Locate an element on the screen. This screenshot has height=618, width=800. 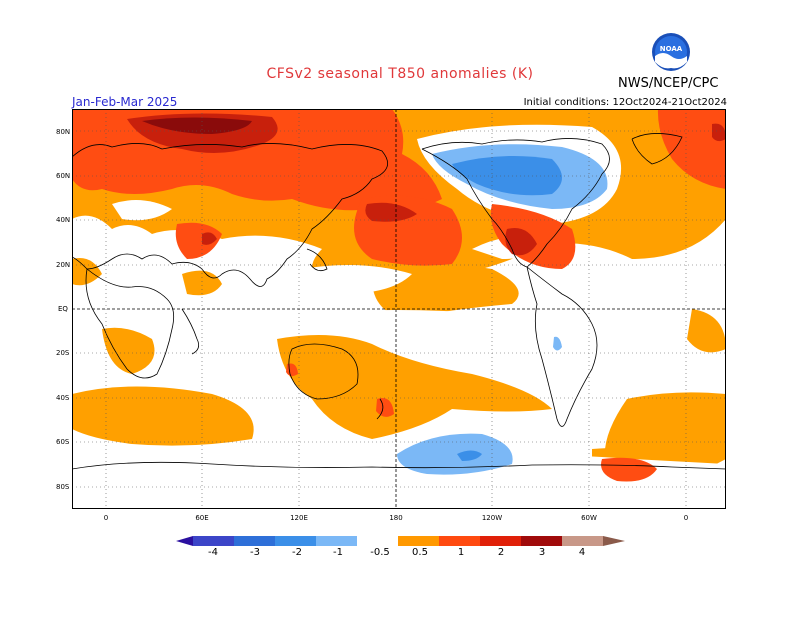
lat-label: 60N is located at coordinates (63, 176).